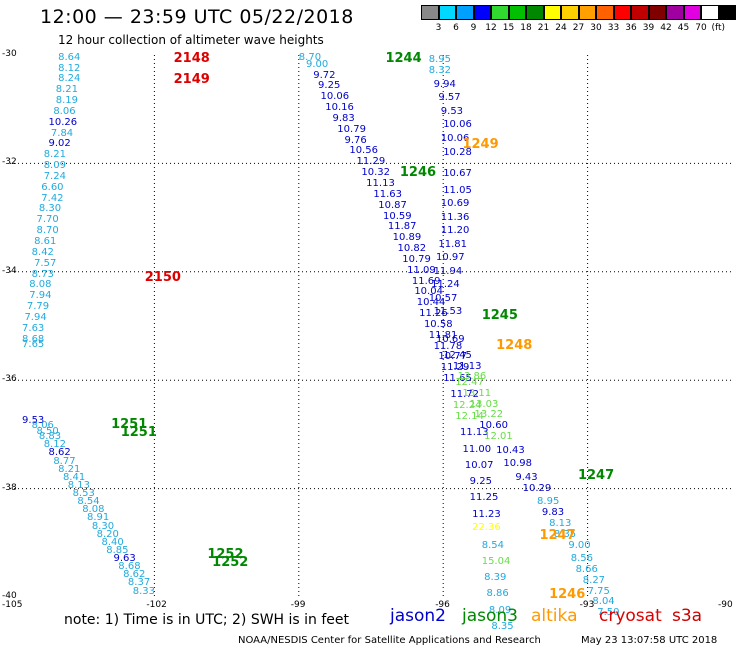  I want to click on color-scale-label: 33, so click(613, 28).